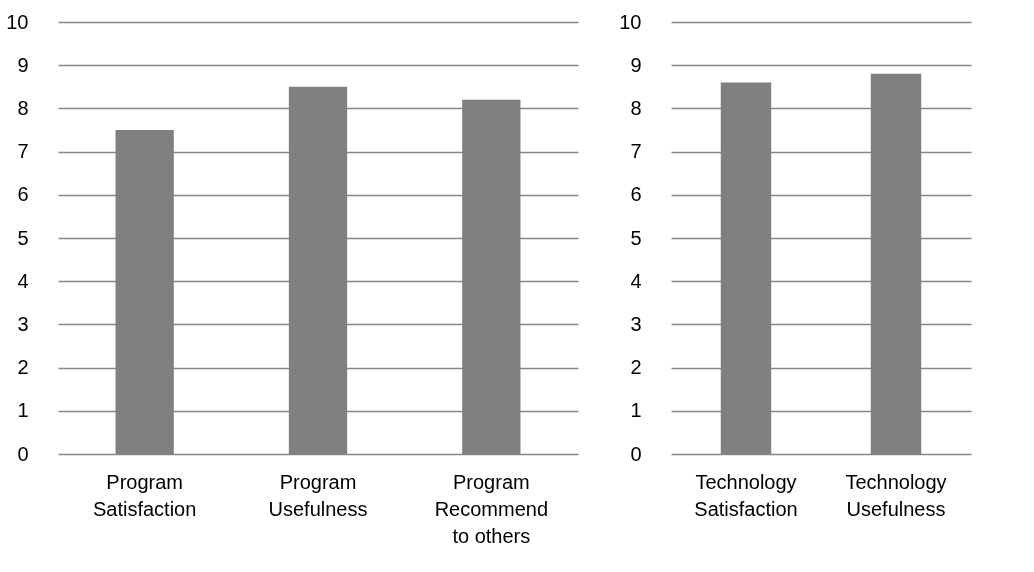 This screenshot has height=572, width=1034. What do you see at coordinates (318, 495) in the screenshot?
I see `x-tick-label: Program Usefulness` at bounding box center [318, 495].